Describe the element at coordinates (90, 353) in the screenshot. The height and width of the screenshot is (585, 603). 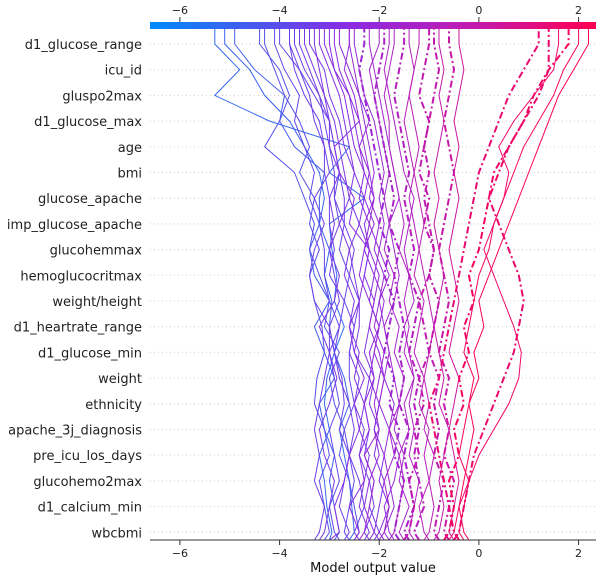
I see `feature-label: d1_glucose_min` at that location.